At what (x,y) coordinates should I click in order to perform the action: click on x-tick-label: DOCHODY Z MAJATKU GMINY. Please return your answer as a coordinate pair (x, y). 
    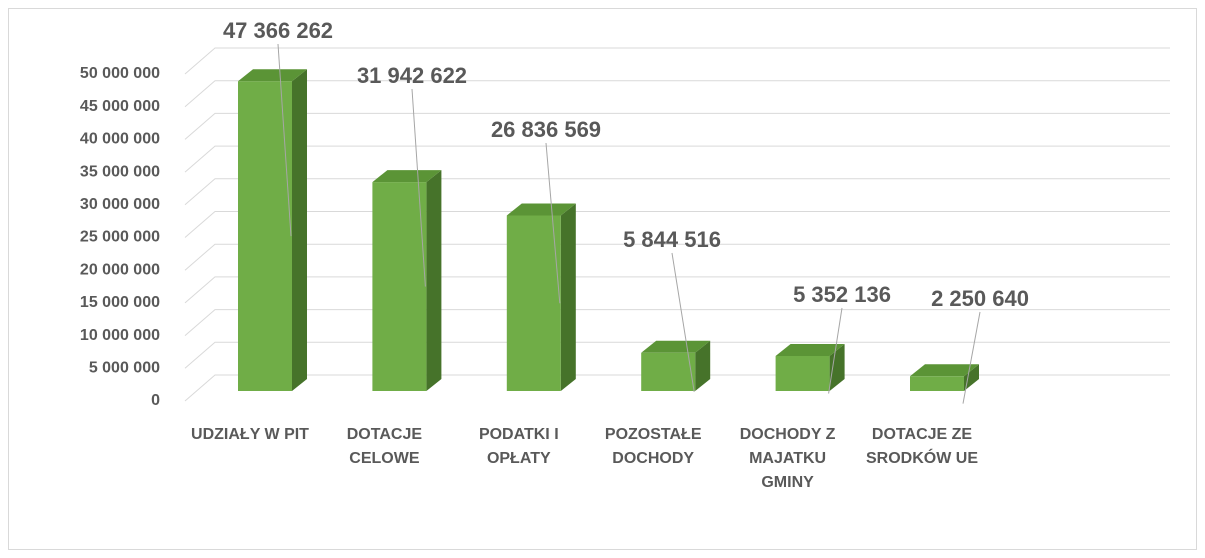
    Looking at the image, I should click on (787, 458).